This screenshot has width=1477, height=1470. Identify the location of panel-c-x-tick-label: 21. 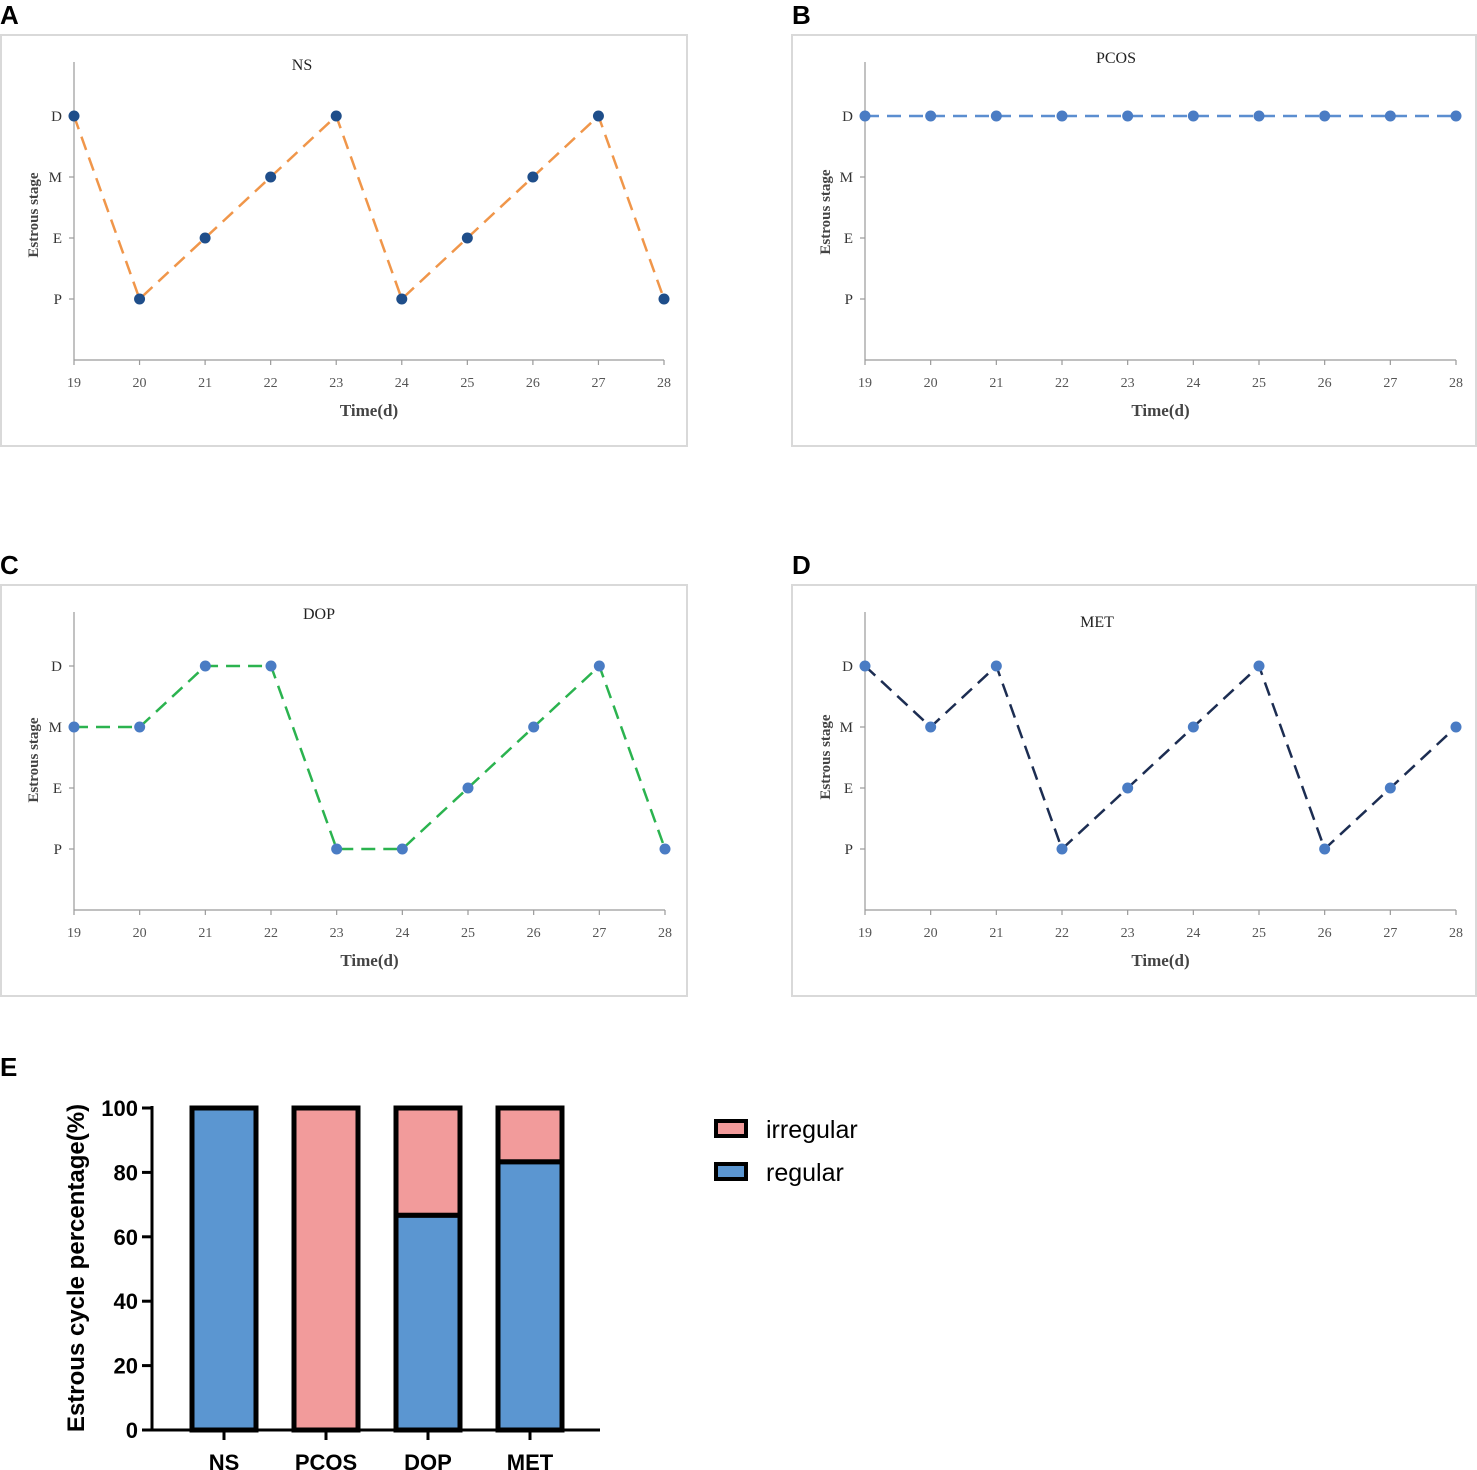
(205, 933).